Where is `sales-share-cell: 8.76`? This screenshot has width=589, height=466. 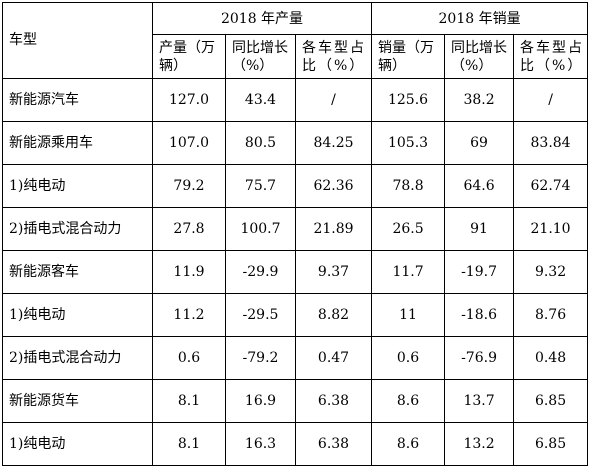 sales-share-cell: 8.76 is located at coordinates (551, 315).